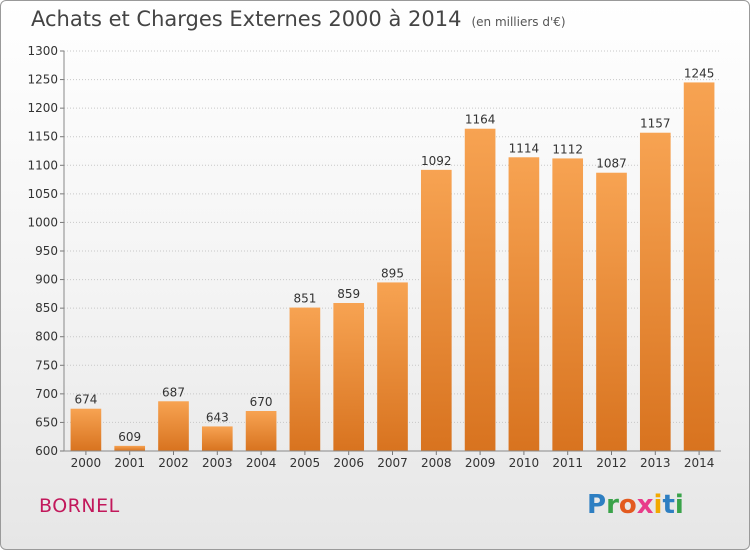  What do you see at coordinates (611, 164) in the screenshot?
I see `value-label: 1087` at bounding box center [611, 164].